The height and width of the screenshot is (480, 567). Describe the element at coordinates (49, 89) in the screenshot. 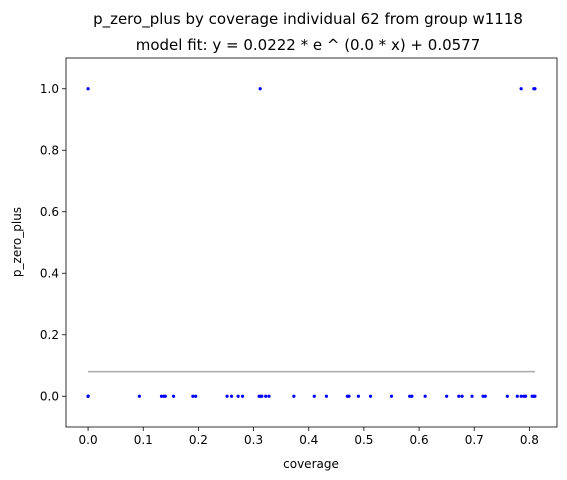

I see `y-tick-label: 1.0` at that location.